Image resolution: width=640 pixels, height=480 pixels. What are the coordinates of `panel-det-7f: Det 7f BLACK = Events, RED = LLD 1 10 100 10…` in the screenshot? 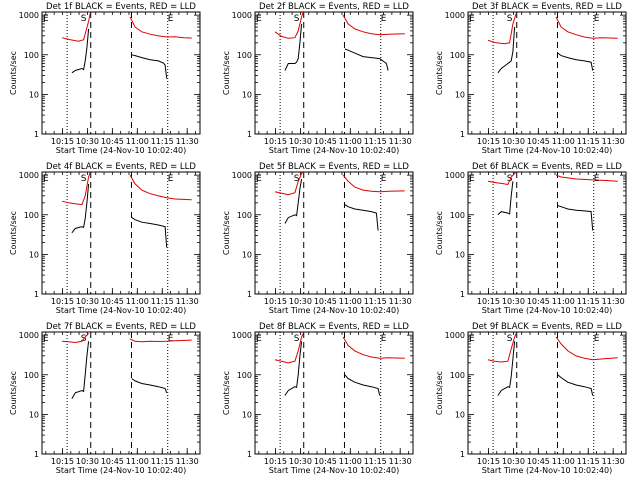 It's located at (105, 398).